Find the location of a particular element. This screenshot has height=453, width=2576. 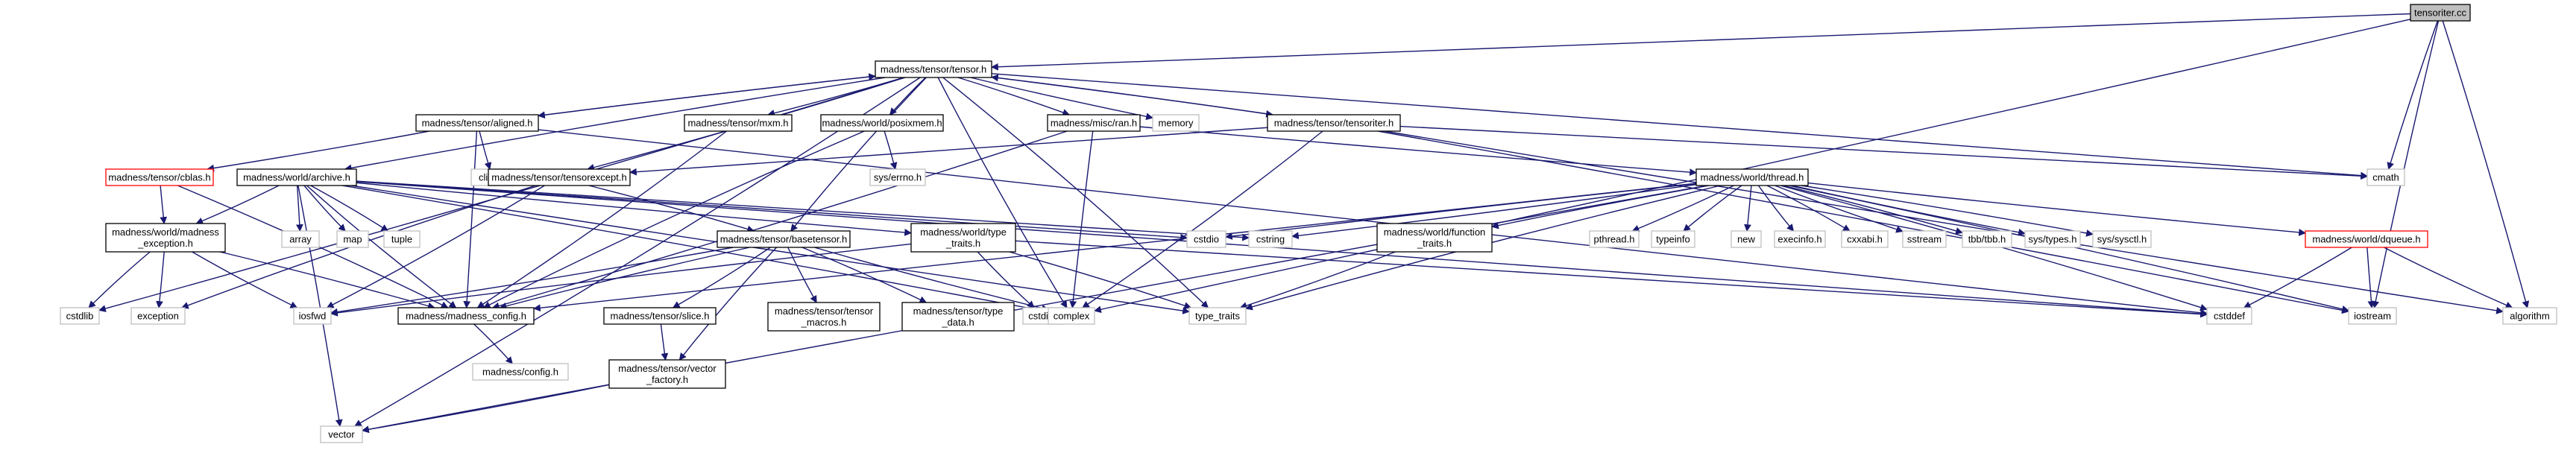

edge-tensoriter_cc-to-algorithm is located at coordinates (2486, 164).